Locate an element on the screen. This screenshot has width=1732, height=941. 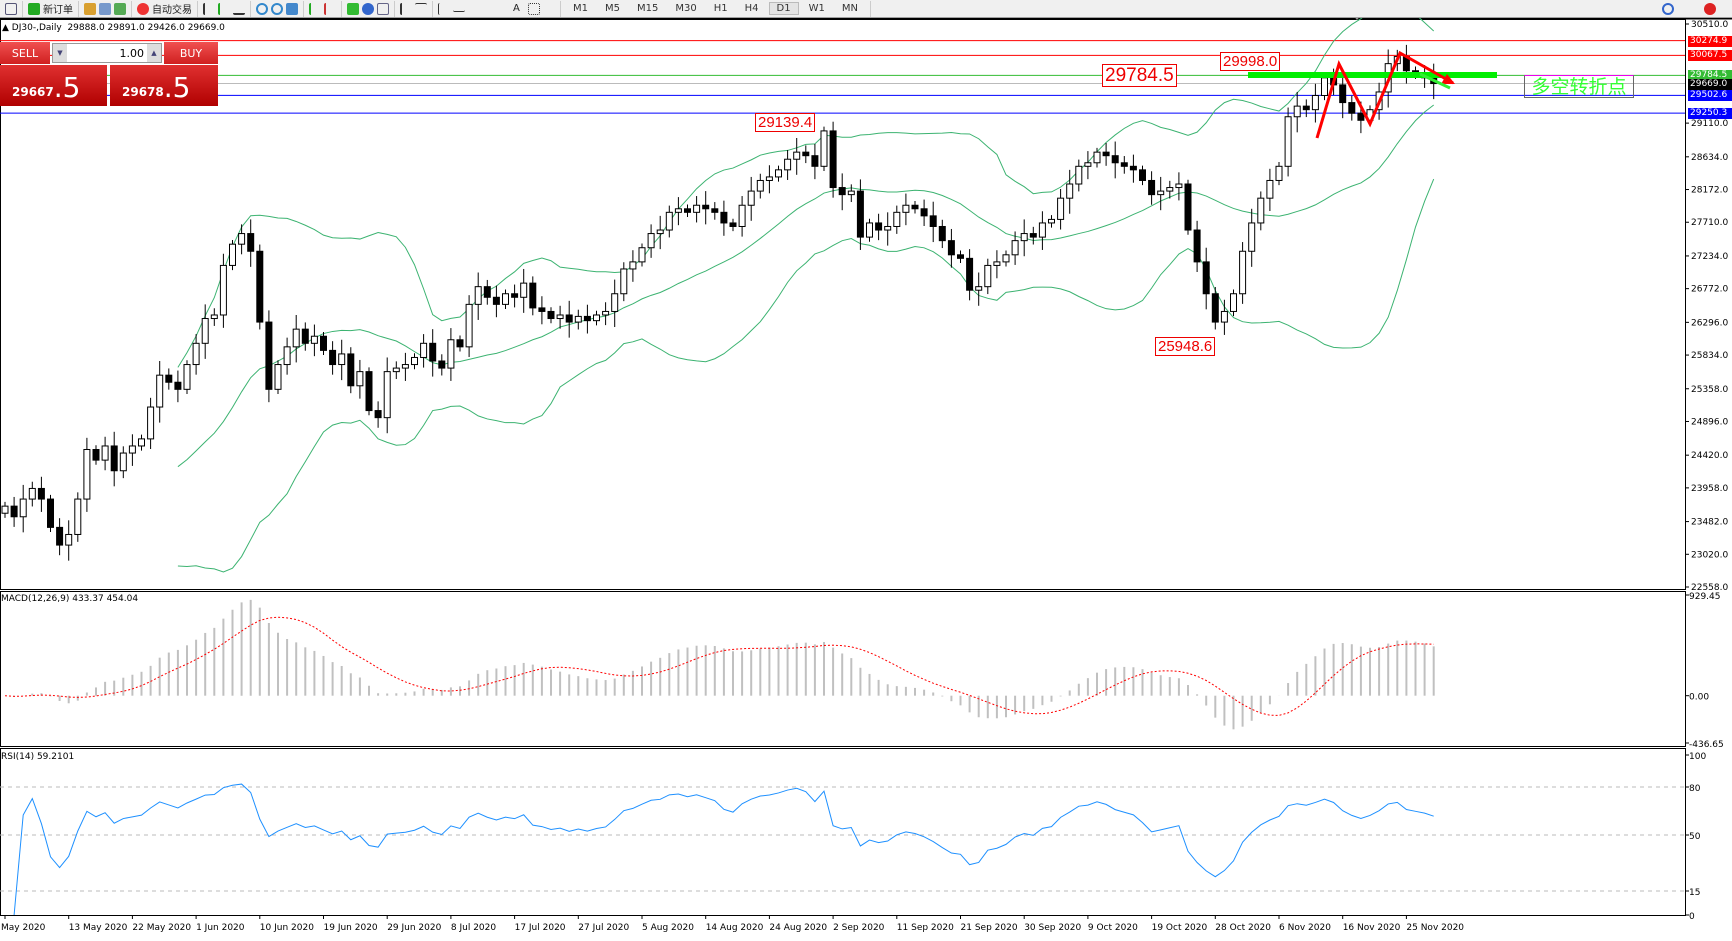
lot-increase-button: ▲ is located at coordinates (154, 53).